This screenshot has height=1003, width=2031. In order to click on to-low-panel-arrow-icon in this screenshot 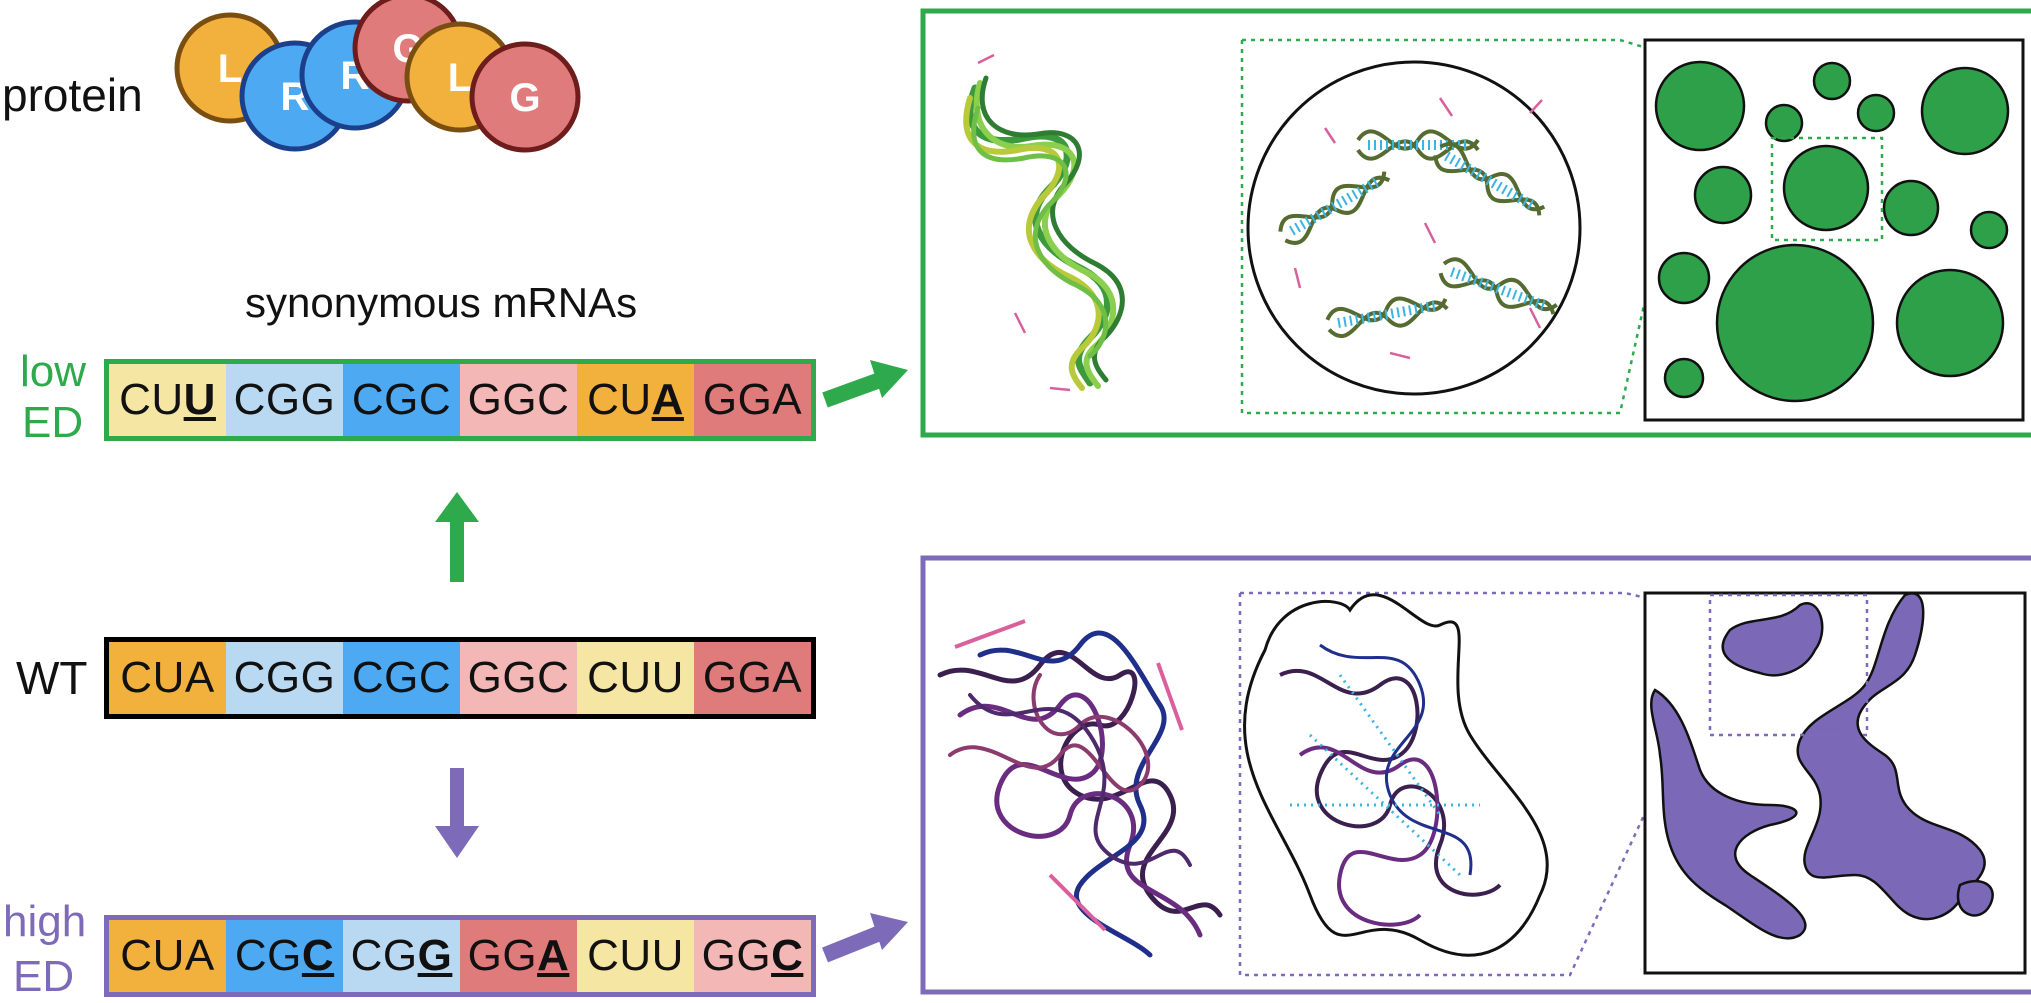, I will do `click(865, 384)`.